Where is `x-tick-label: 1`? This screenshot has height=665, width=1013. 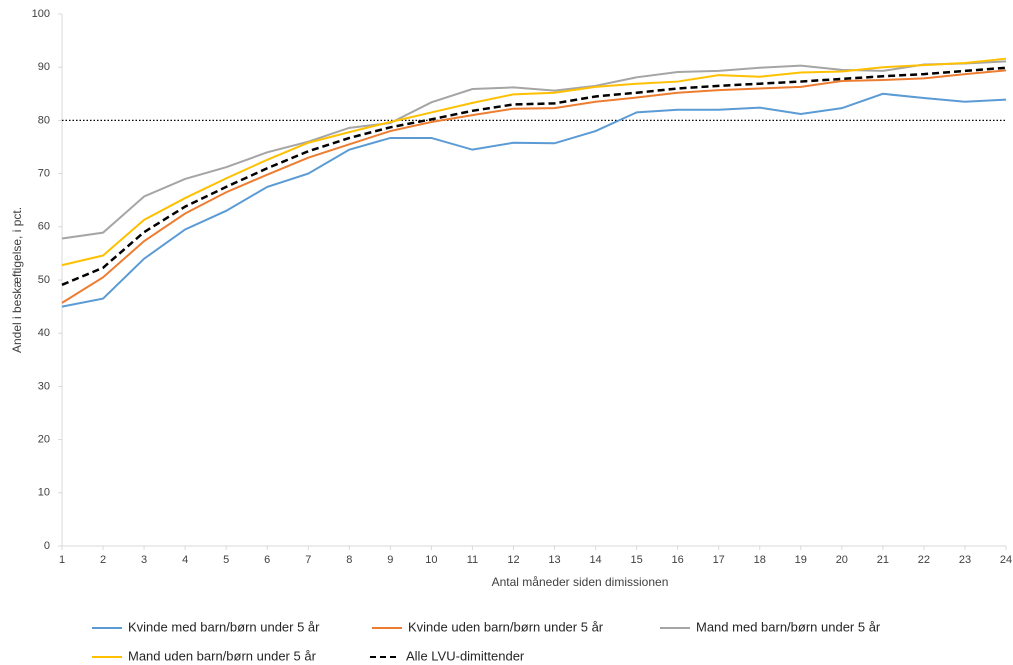 x-tick-label: 1 is located at coordinates (62, 560).